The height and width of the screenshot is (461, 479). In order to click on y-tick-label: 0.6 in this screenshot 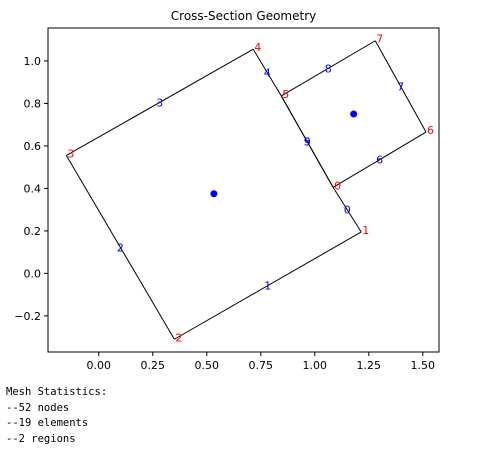, I will do `click(33, 146)`.